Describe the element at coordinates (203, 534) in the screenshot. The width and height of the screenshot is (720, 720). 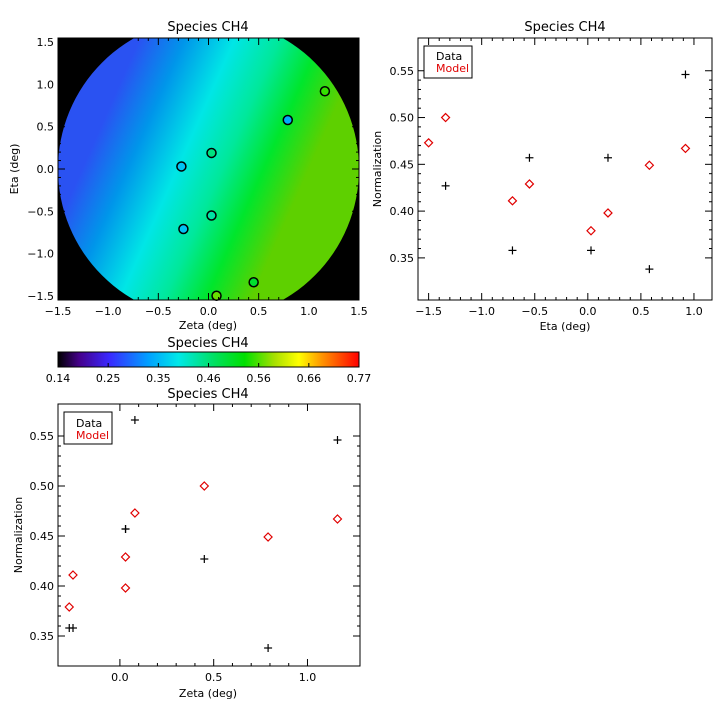
I see `zeta-plot-marks` at that location.